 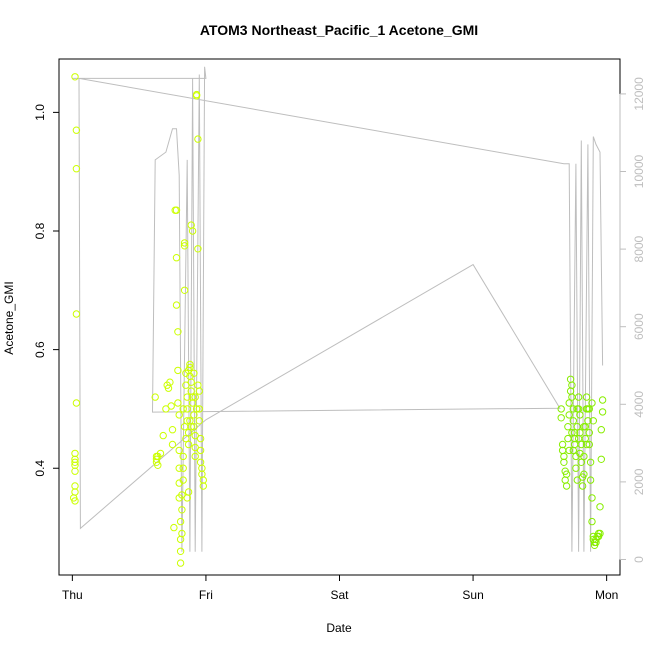 What do you see at coordinates (339, 30) in the screenshot?
I see `chart-title: ATOM3 Northeast_Pacific_1 Acetone_GMI` at bounding box center [339, 30].